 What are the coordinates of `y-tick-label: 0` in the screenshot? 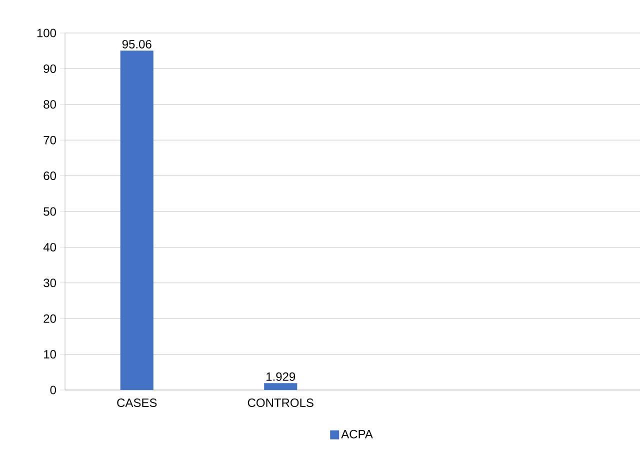 It's located at (53, 390).